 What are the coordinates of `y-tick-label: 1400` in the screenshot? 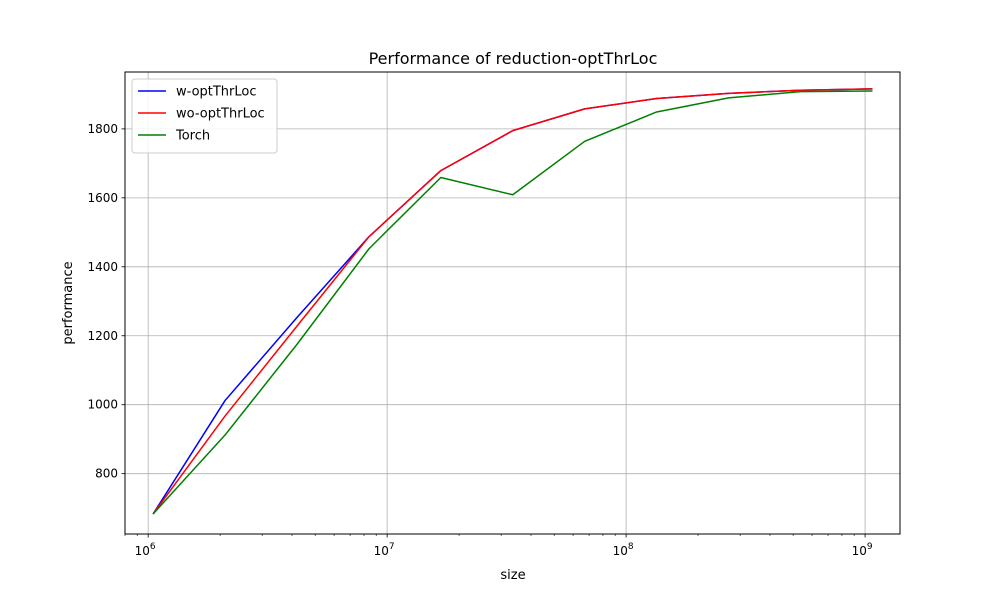 It's located at (102, 267).